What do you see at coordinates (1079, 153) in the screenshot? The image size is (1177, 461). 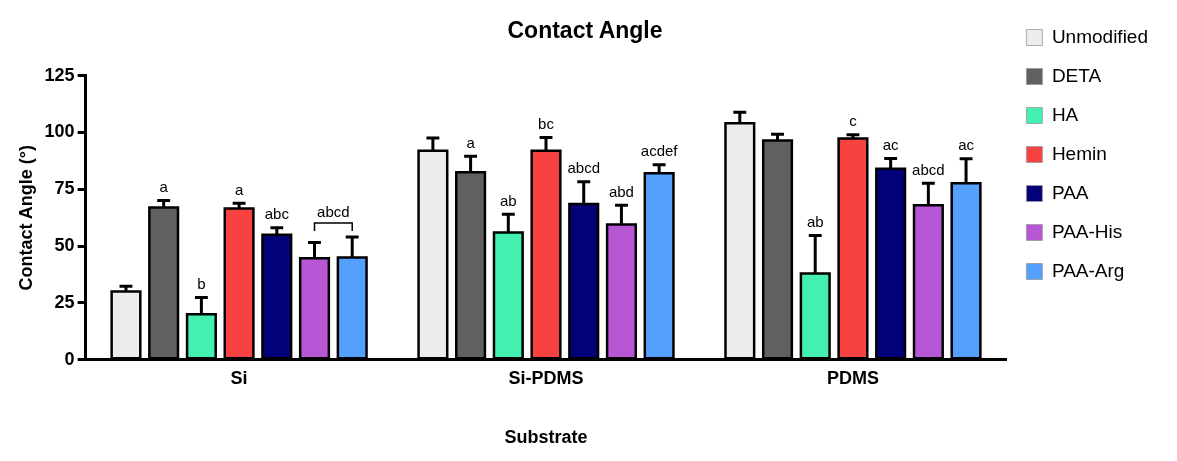 I see `legend-label: Hemin` at bounding box center [1079, 153].